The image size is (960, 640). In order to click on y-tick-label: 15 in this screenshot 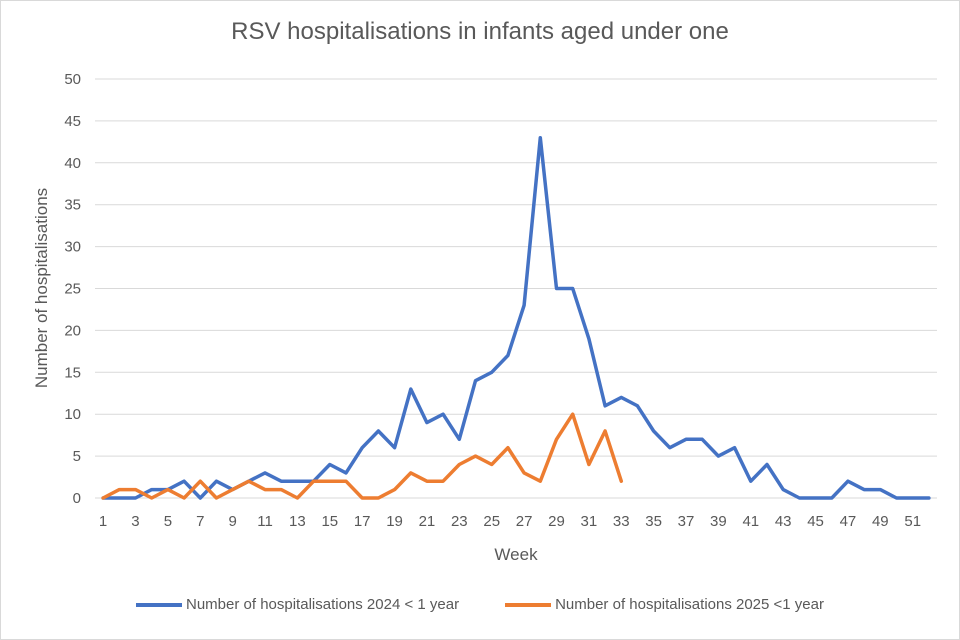, I will do `click(72, 372)`.